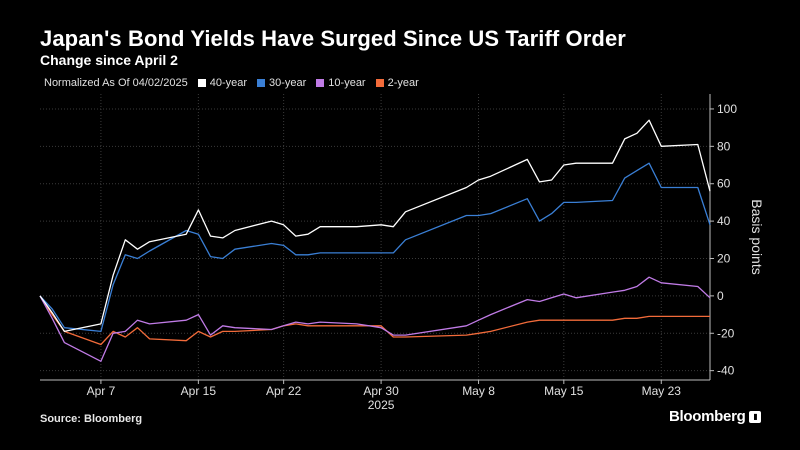  Describe the element at coordinates (724, 184) in the screenshot. I see `y-tick-label: 60` at that location.